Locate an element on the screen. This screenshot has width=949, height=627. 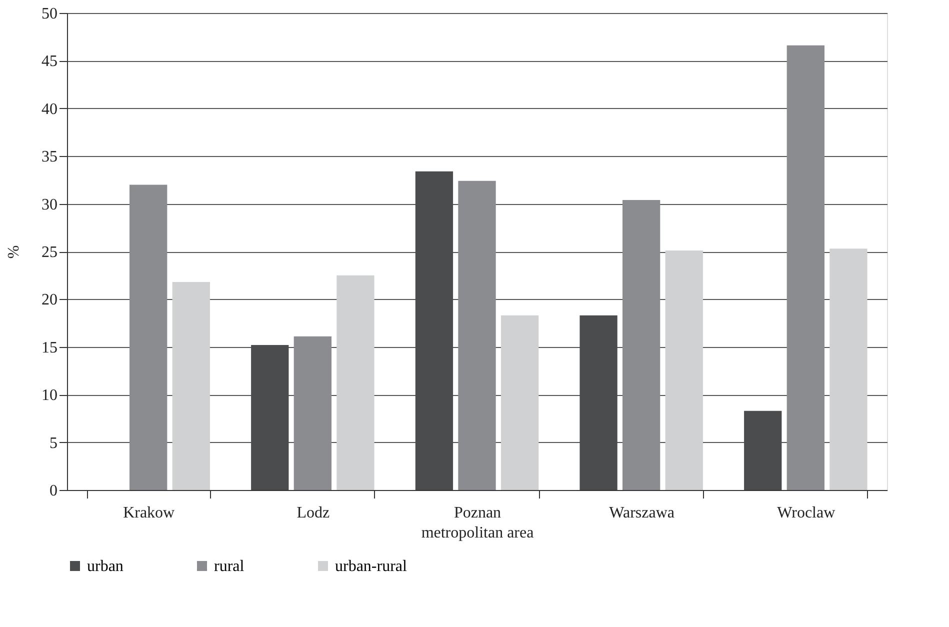
y-tick-label: 10 is located at coordinates (50, 395).